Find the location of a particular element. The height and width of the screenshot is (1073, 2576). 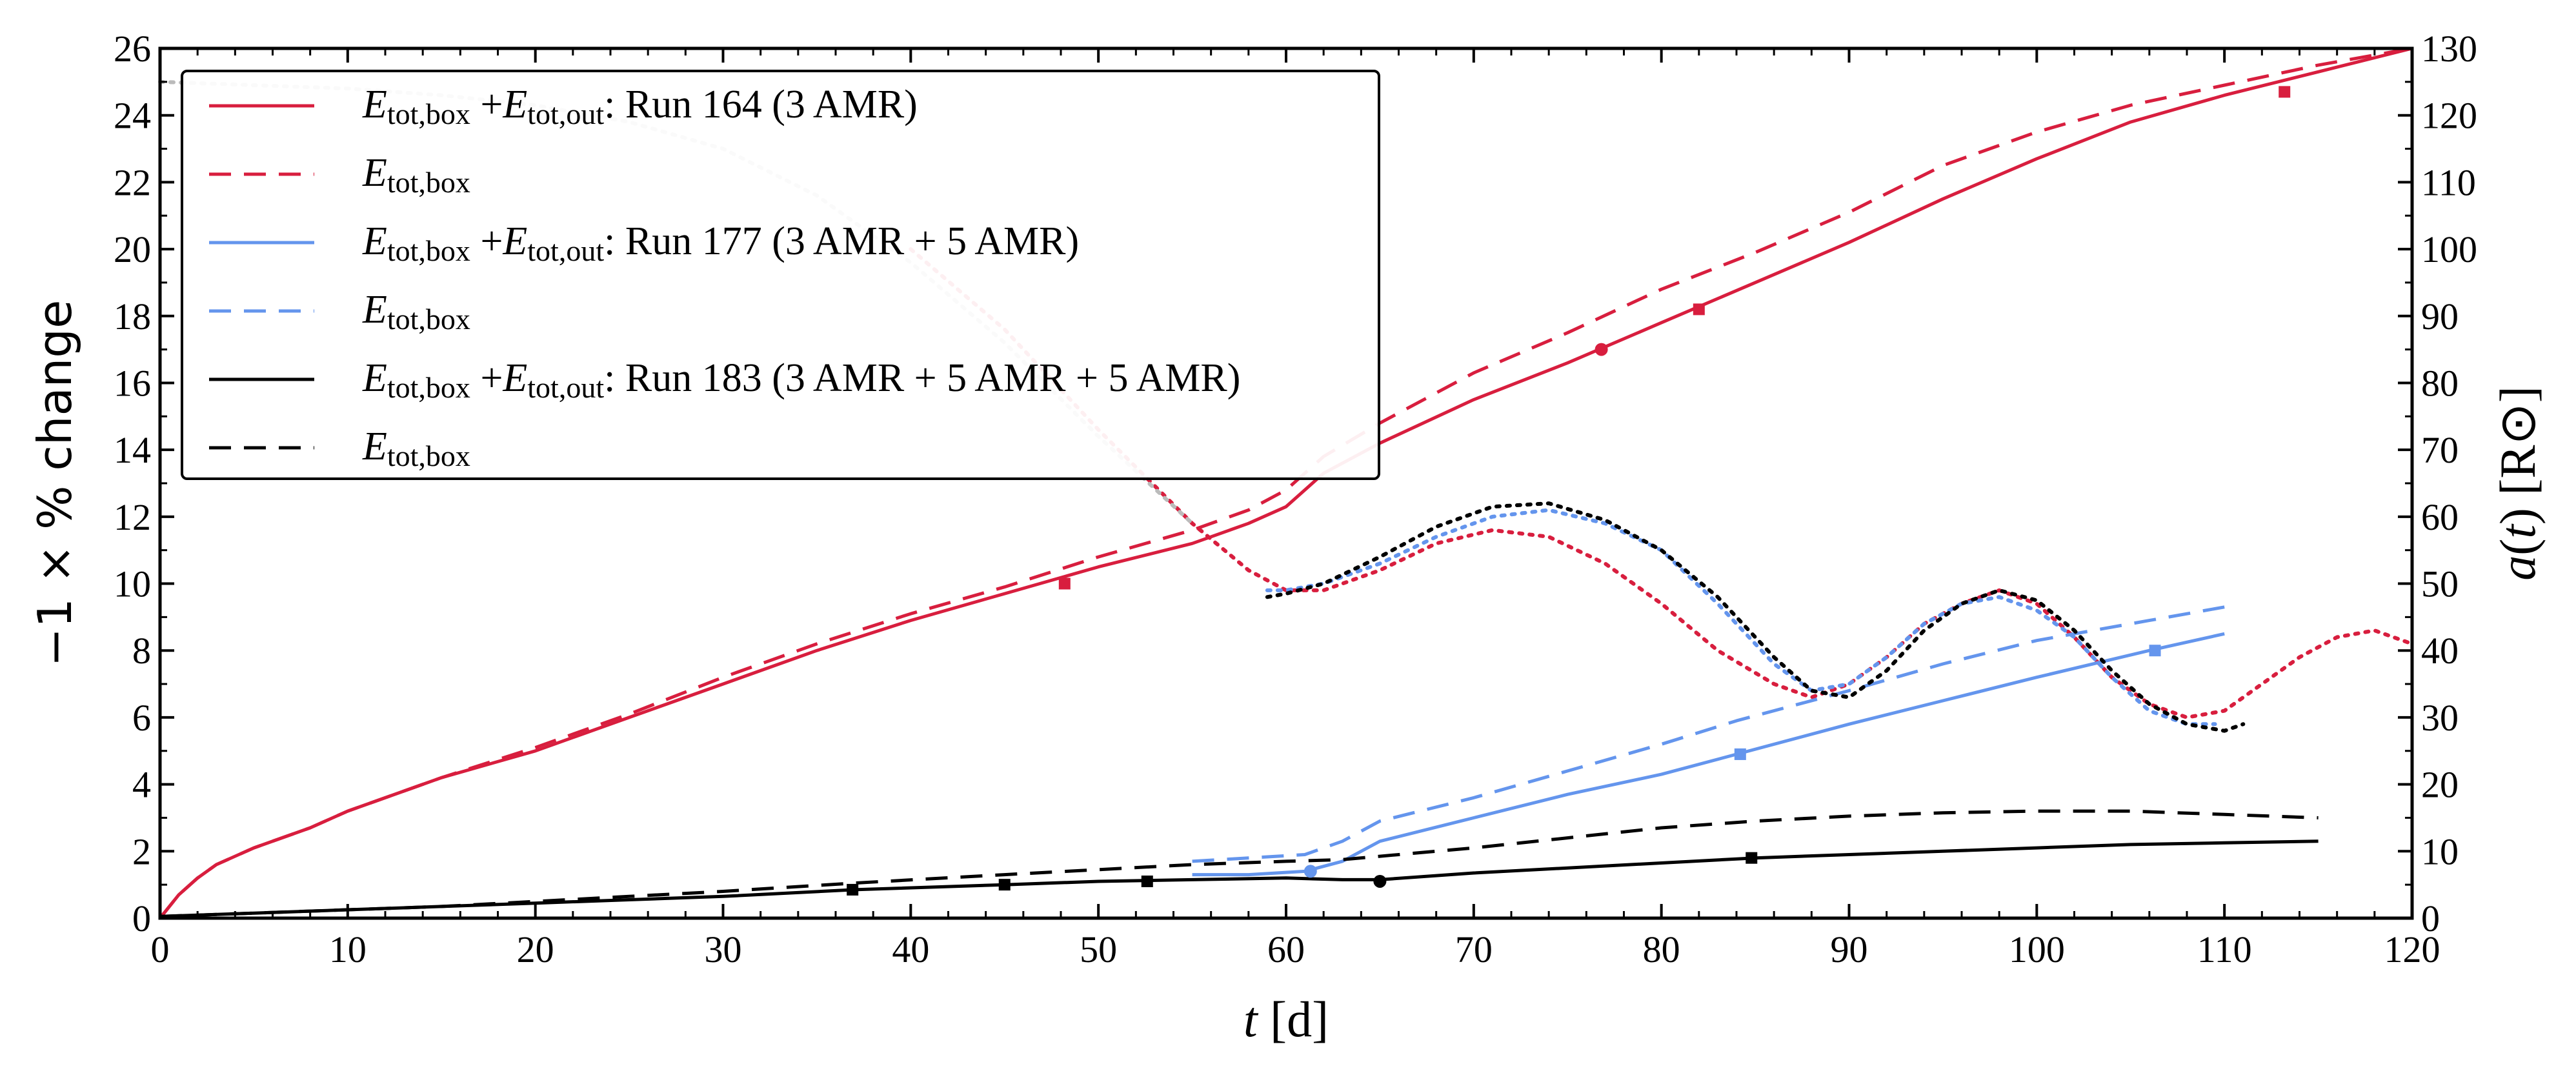

y-left-tick-label-6: 12 is located at coordinates (132, 517).